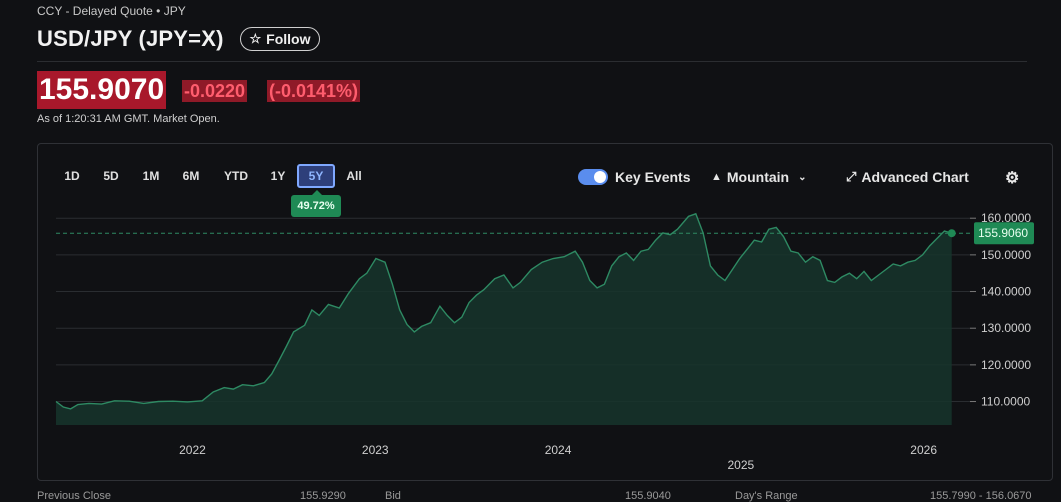 This screenshot has width=1061, height=502. I want to click on range-change-badge: 49.72%, so click(316, 203).